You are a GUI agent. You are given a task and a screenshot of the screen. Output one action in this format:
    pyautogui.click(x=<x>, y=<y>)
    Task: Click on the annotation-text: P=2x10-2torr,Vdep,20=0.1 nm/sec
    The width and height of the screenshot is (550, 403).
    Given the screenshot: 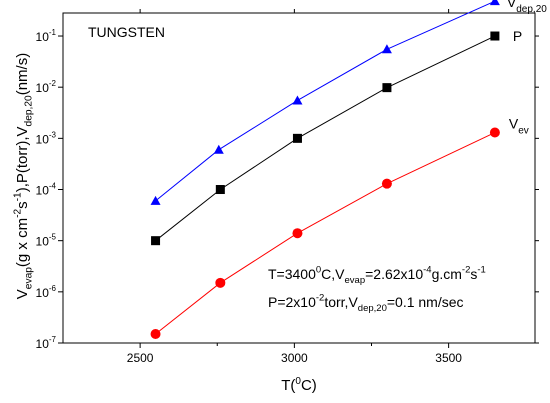 What is the action you would take?
    pyautogui.click(x=366, y=304)
    